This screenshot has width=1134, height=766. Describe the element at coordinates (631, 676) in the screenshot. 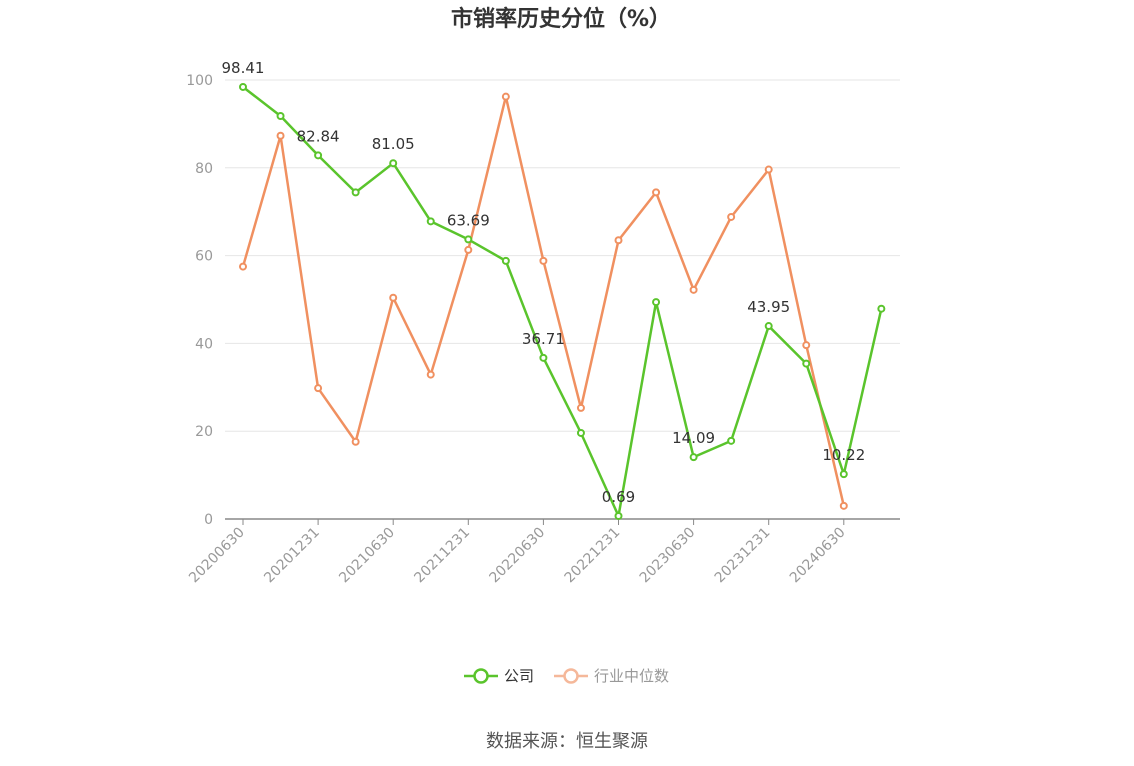

I see `legend-label: 行业中位数` at that location.